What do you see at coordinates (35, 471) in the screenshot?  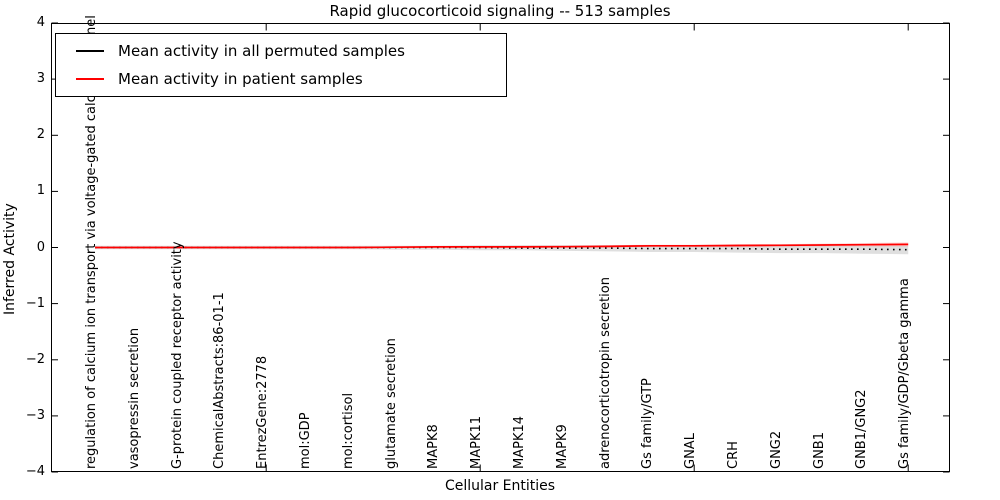 I see `y-tick-label: −4` at bounding box center [35, 471].